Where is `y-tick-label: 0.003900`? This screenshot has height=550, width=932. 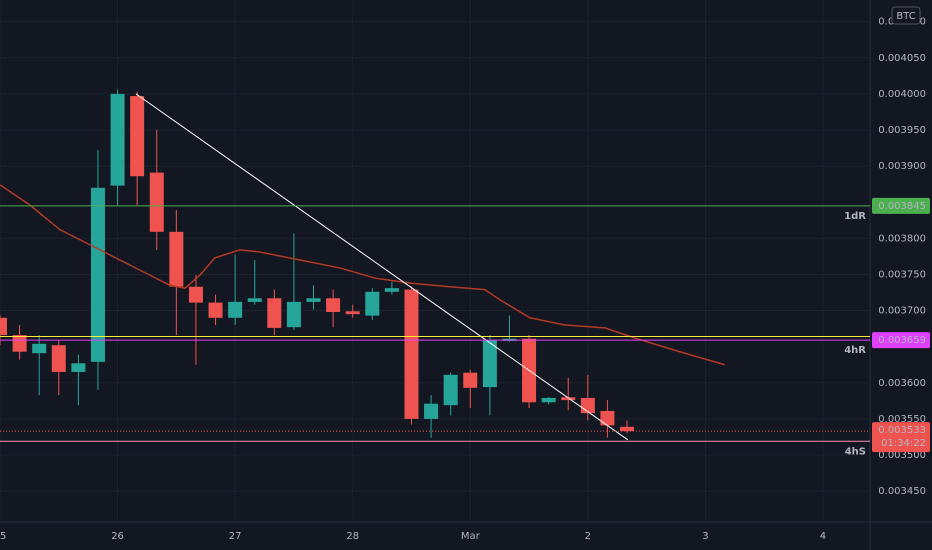 y-tick-label: 0.003900 is located at coordinates (902, 166).